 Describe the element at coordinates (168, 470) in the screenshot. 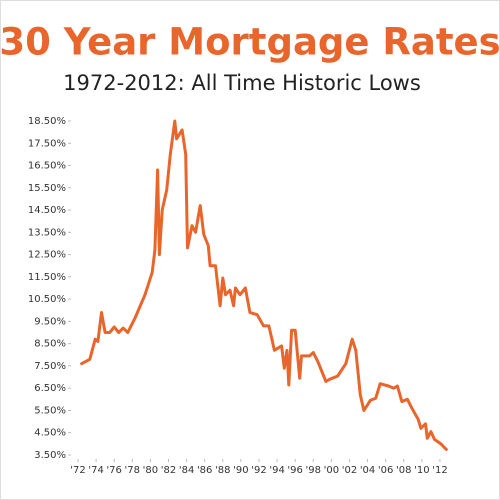

I see `x-tick-label: '82` at that location.